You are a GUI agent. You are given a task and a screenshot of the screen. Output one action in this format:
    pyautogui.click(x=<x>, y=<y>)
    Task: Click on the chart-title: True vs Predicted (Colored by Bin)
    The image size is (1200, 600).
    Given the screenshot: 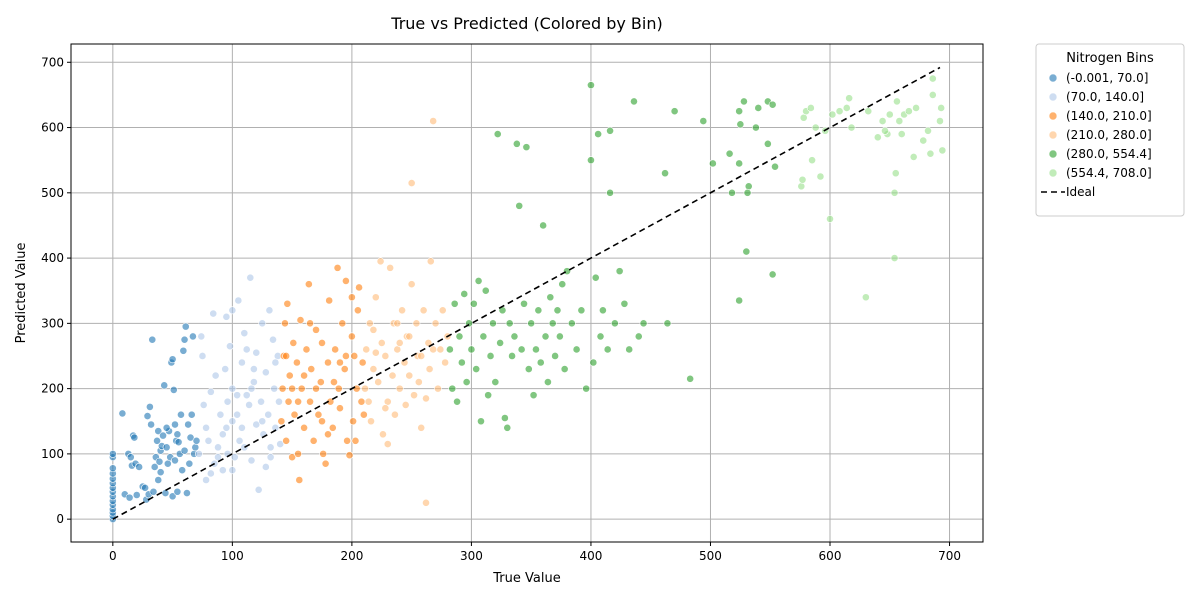 What is the action you would take?
    pyautogui.click(x=526, y=23)
    